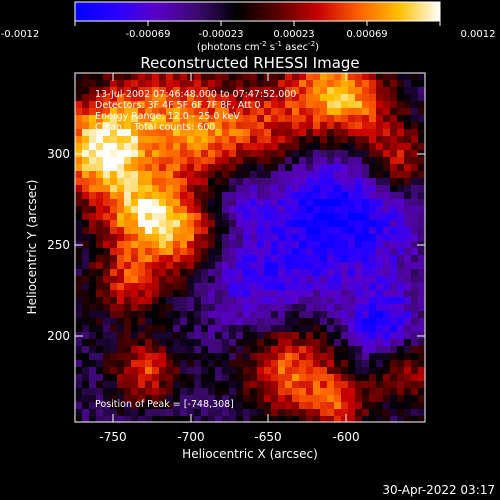 This screenshot has width=500, height=500. What do you see at coordinates (195, 94) in the screenshot?
I see `time-range-annotation: 13-Jul-2002 07:46:48.000 to 07:47:52.000` at bounding box center [195, 94].